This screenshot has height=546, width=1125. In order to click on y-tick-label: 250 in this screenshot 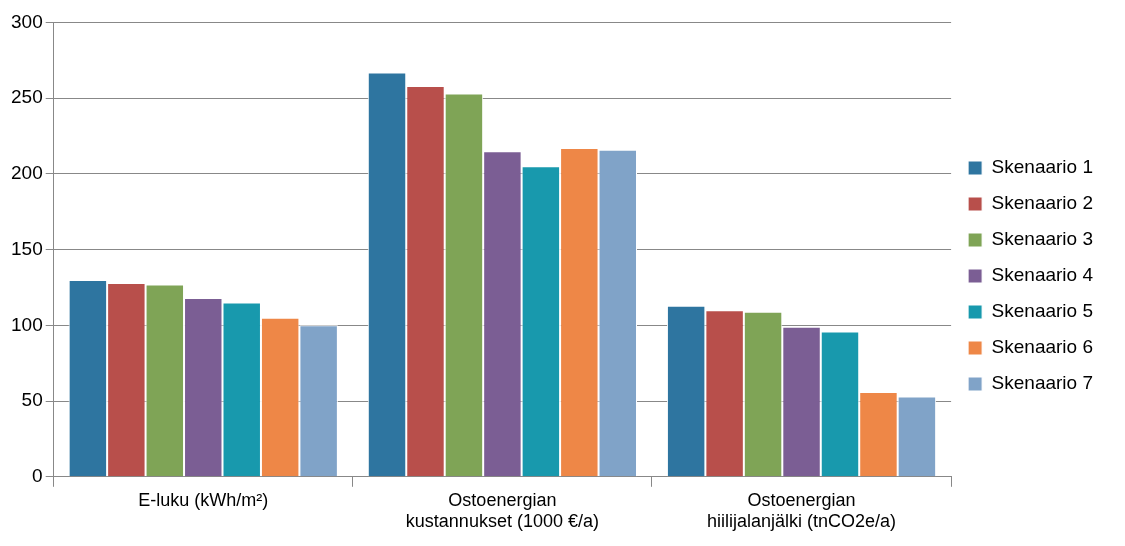, I will do `click(27, 97)`.